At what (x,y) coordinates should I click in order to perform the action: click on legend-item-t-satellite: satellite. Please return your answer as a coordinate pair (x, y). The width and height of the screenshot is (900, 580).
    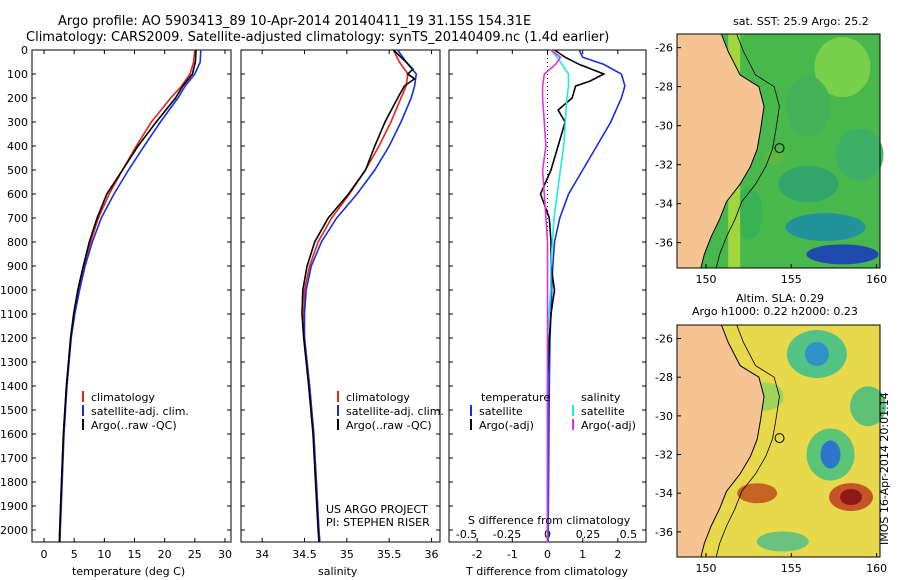
    Looking at the image, I should click on (496, 411).